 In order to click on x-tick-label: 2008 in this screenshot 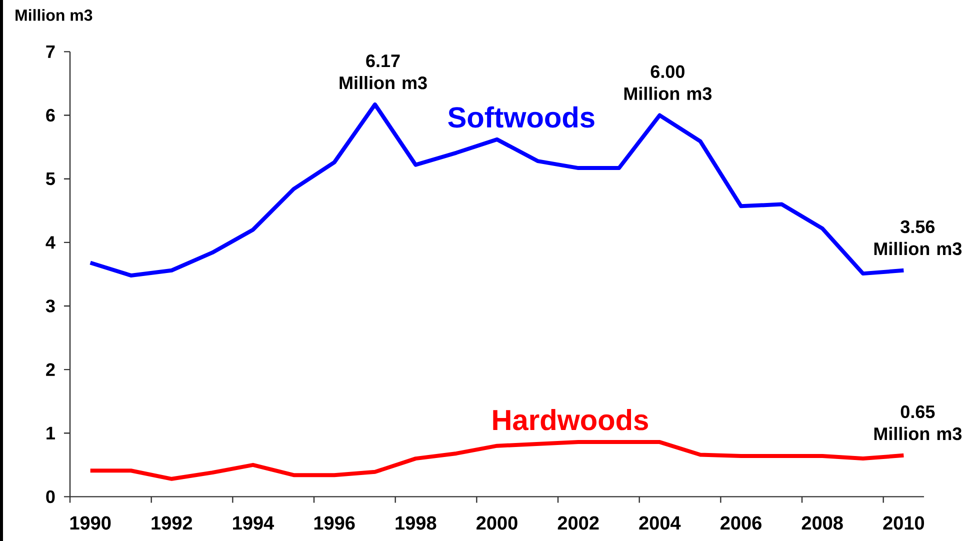, I will do `click(822, 523)`.